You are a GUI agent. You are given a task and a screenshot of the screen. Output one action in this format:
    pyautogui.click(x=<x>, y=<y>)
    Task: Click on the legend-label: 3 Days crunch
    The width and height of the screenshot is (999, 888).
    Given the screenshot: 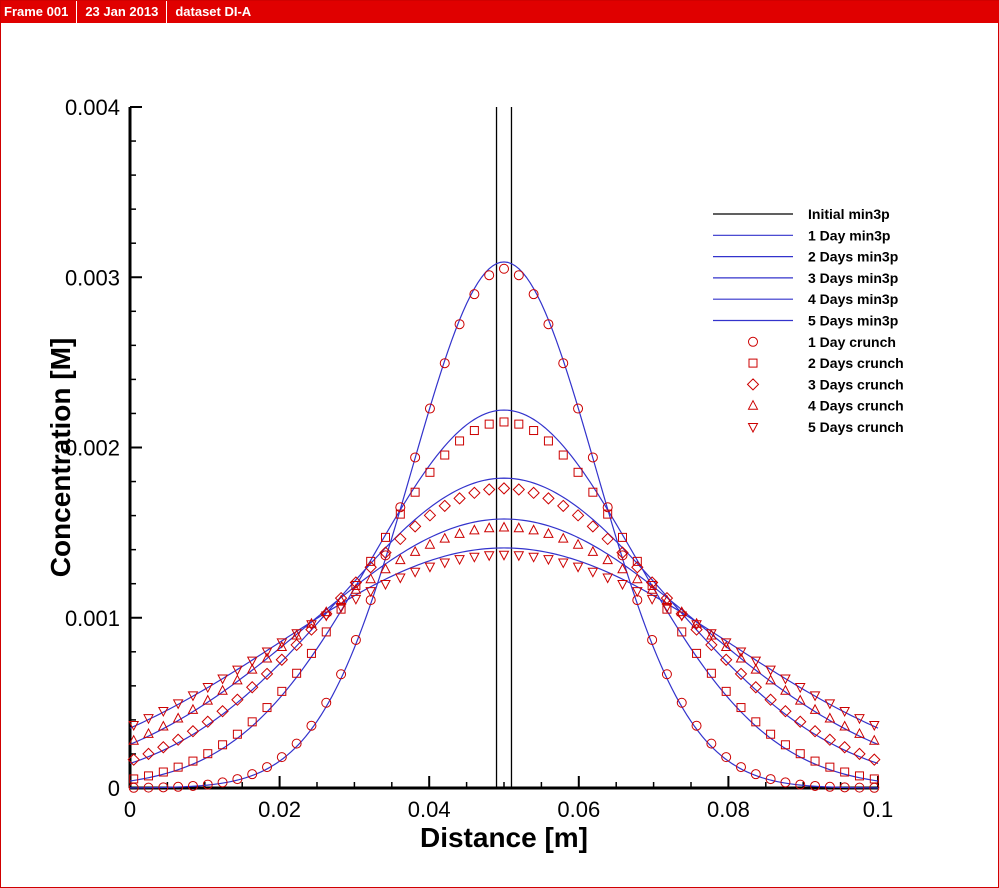 What is the action you would take?
    pyautogui.click(x=856, y=384)
    